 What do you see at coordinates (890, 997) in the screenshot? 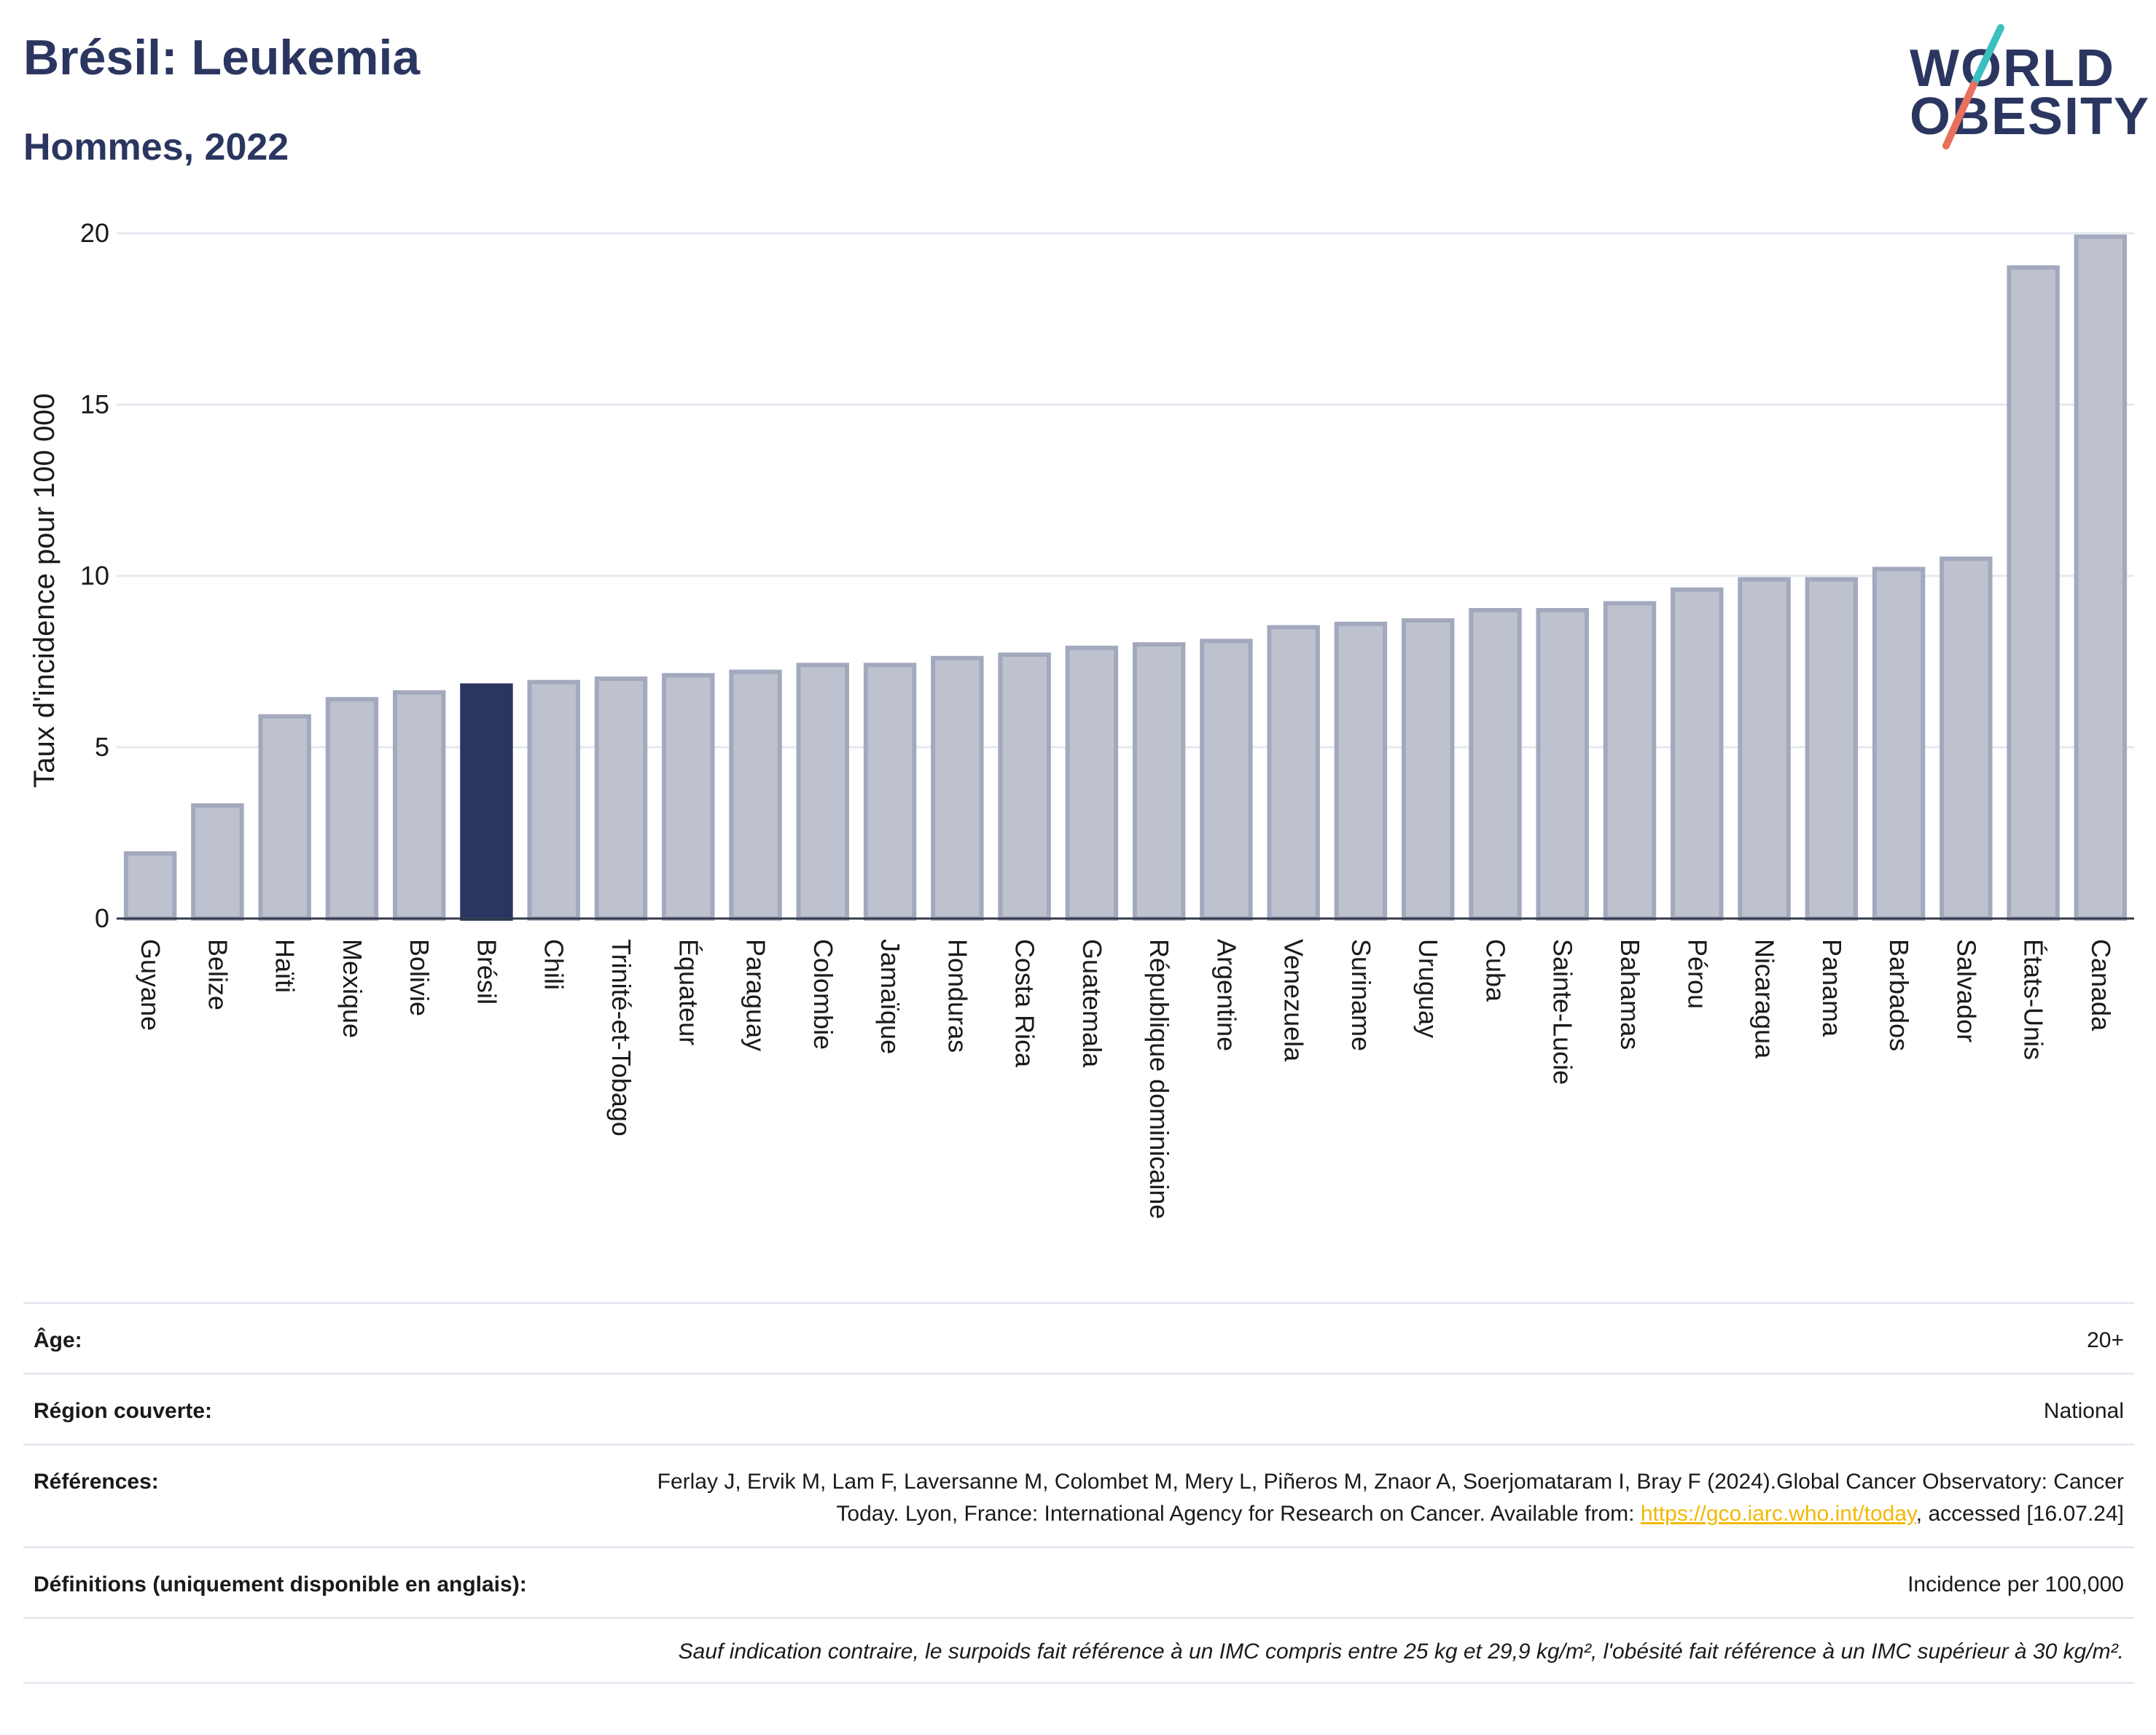
I see `x-tick-label: Jamaïque` at bounding box center [890, 997].